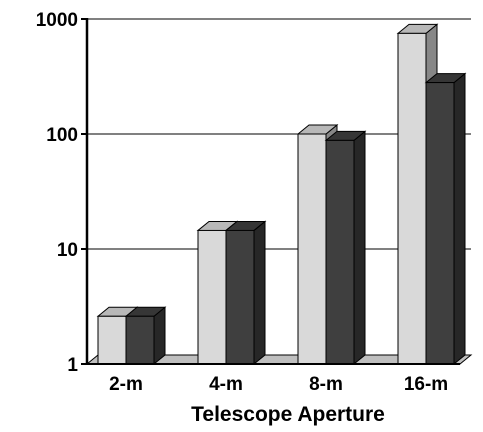  I want to click on y-axis-ticks: 1 10 100 1000, so click(61, 193).